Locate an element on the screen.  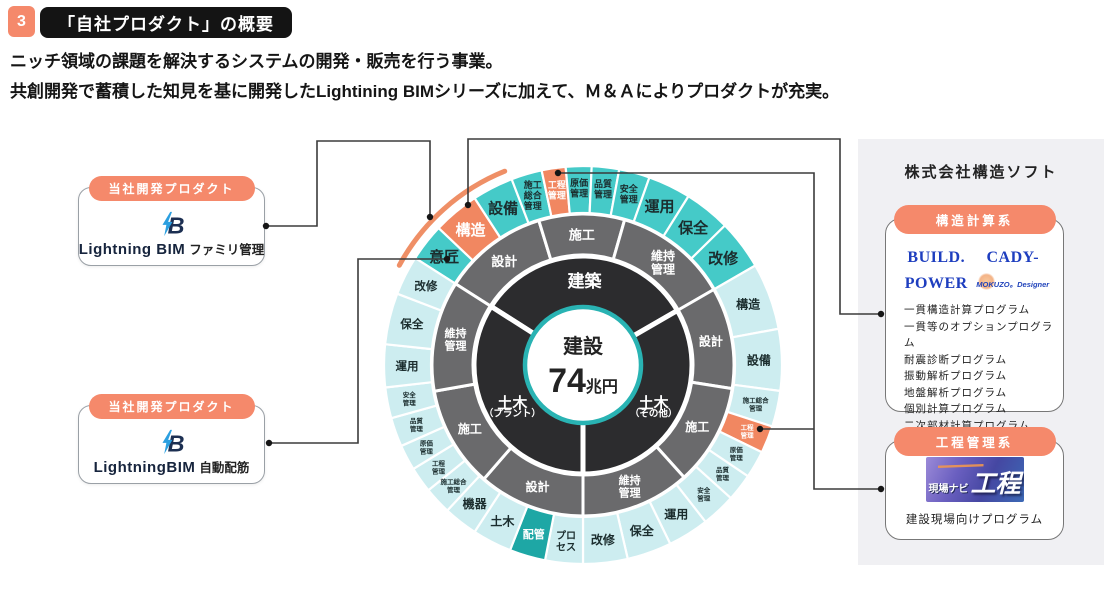
schedule-mgmt-box: 工程管理系 現場ナビ 工程 建設現場向けプログラム is located at coordinates (974, 483).